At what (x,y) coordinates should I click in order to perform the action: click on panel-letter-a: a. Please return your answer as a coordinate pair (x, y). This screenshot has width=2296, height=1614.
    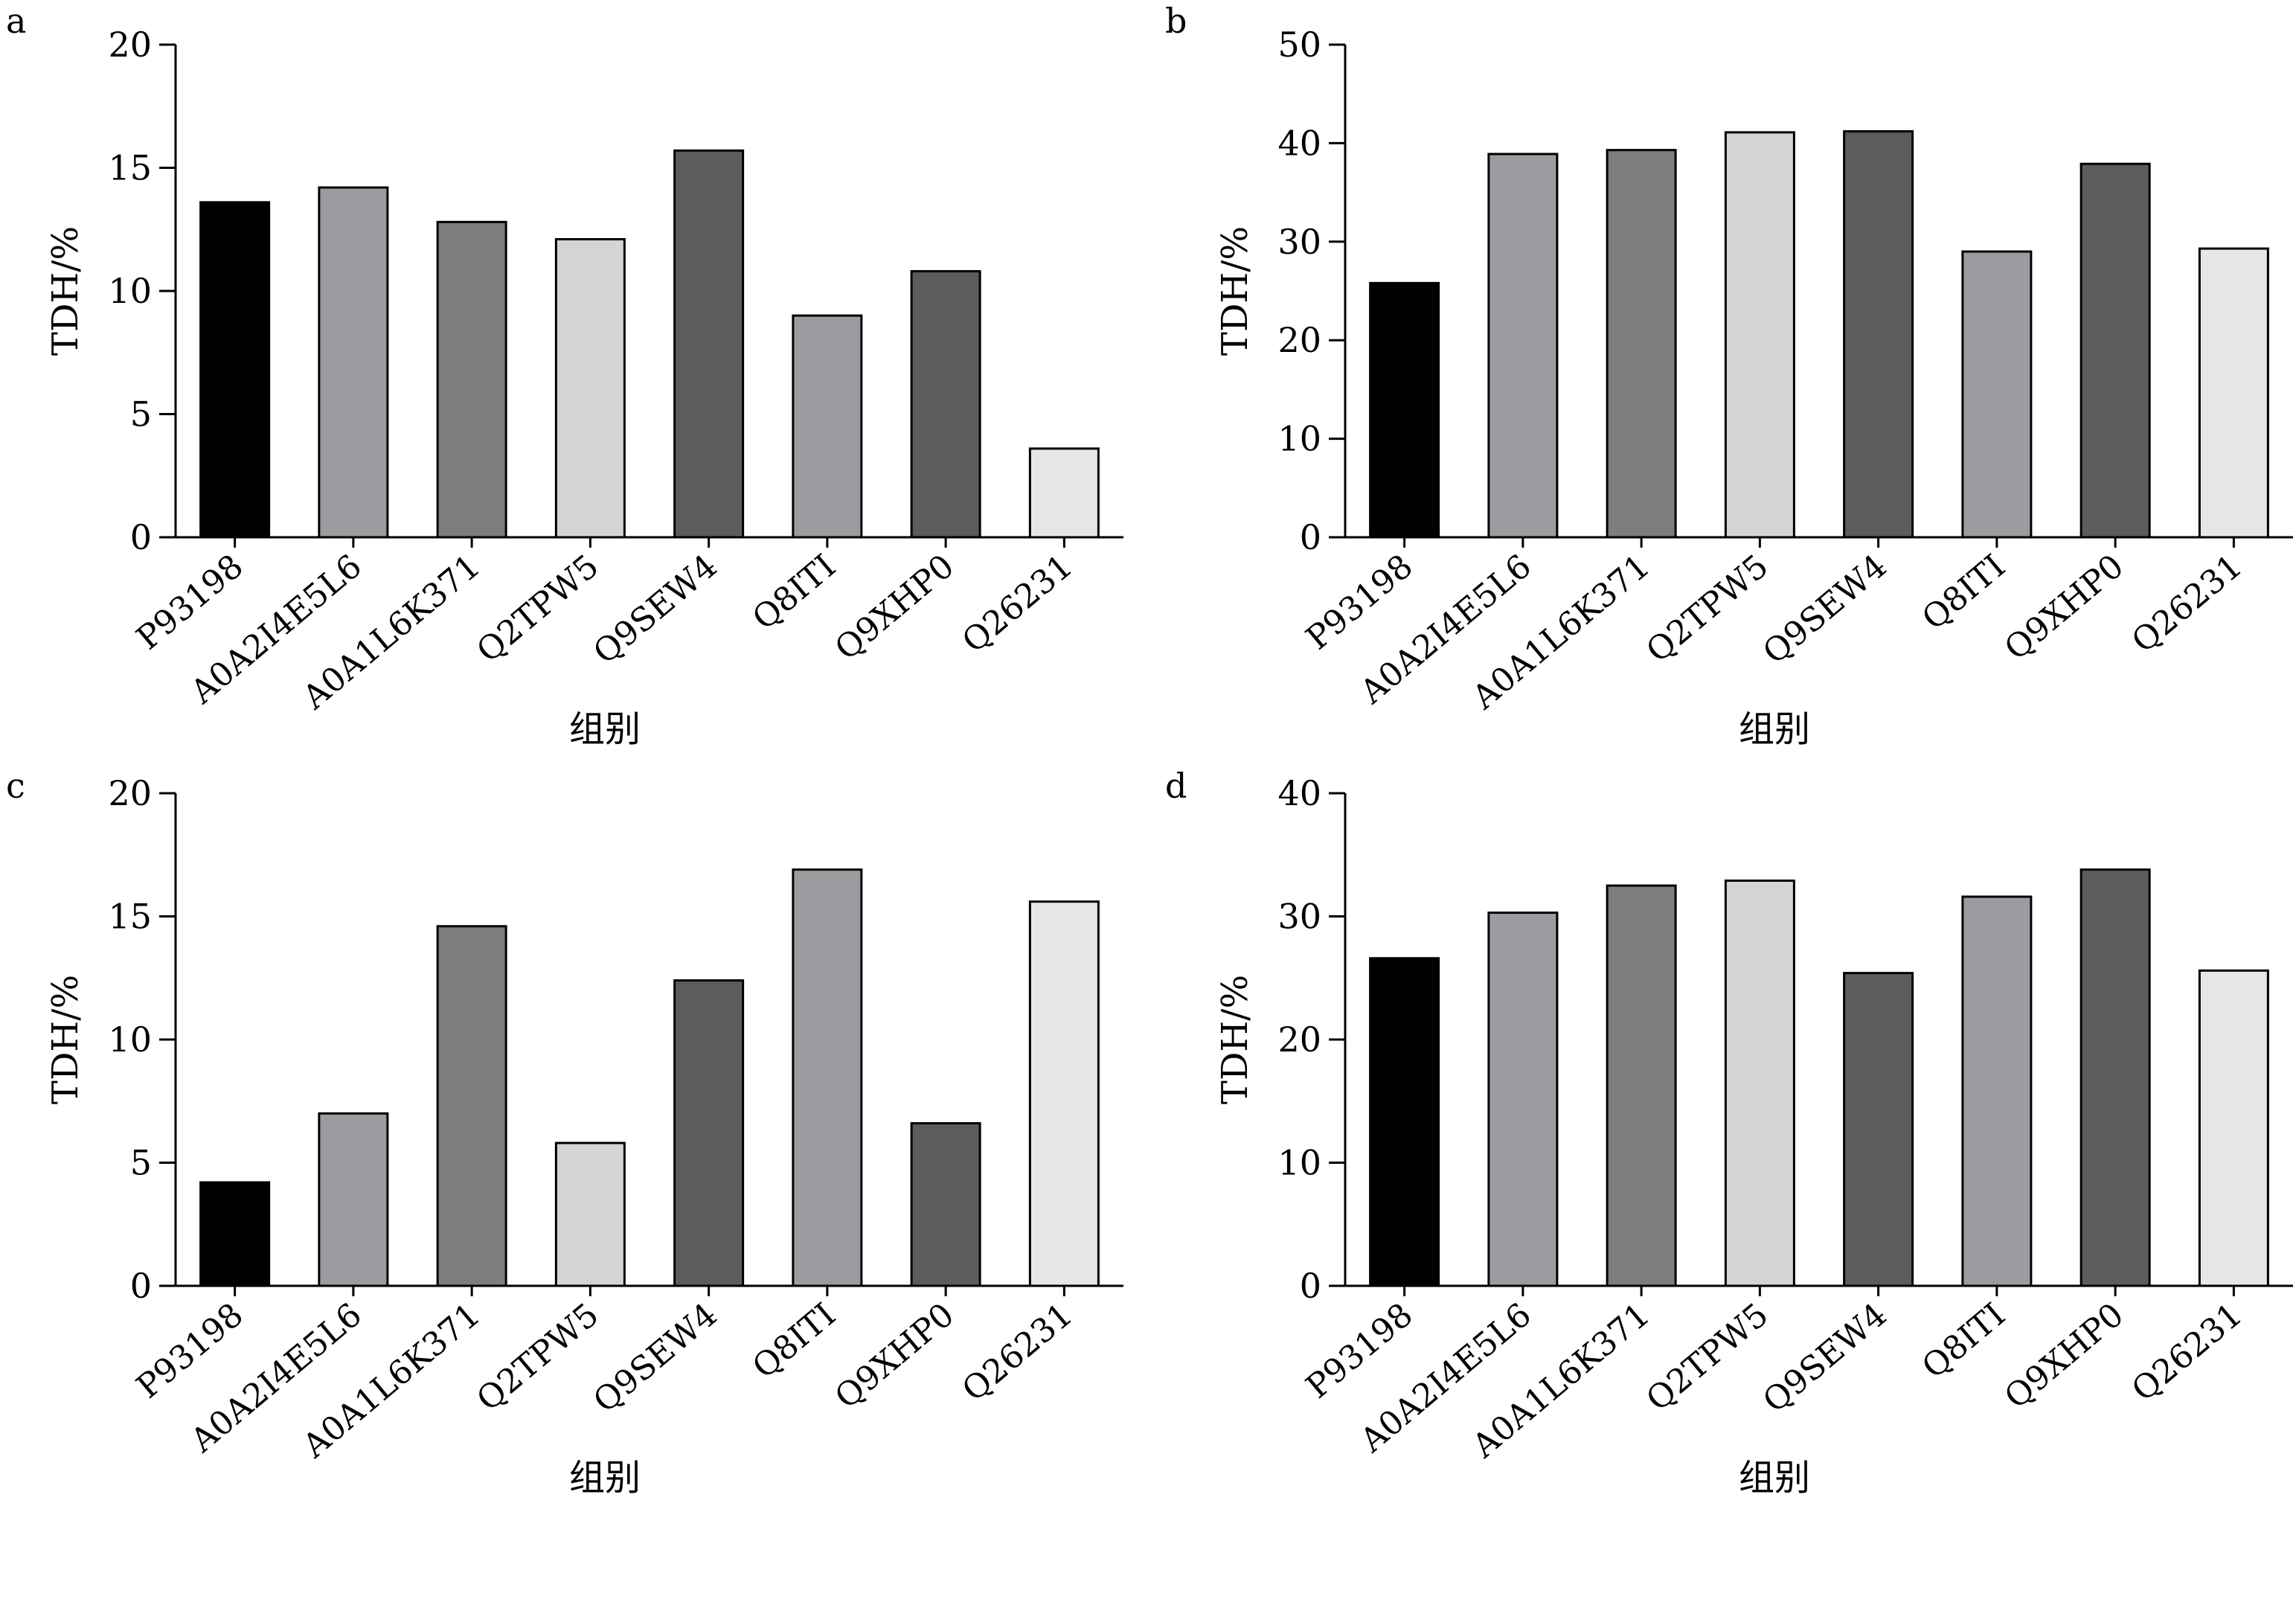
    Looking at the image, I should click on (16, 21).